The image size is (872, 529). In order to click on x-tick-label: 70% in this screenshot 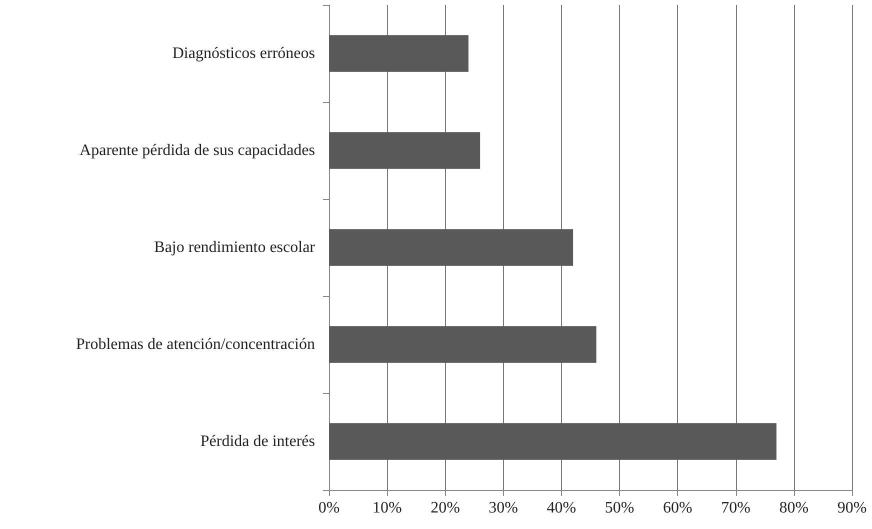, I will do `click(735, 508)`.